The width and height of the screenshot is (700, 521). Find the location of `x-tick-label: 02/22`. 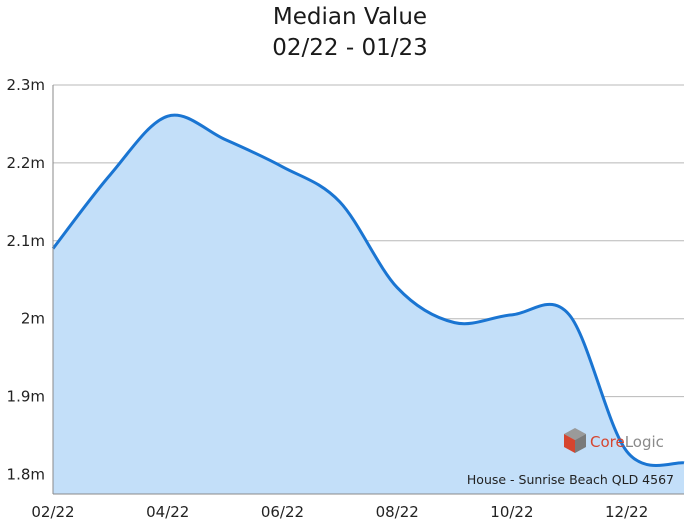

x-tick-label: 02/22 is located at coordinates (52, 512).